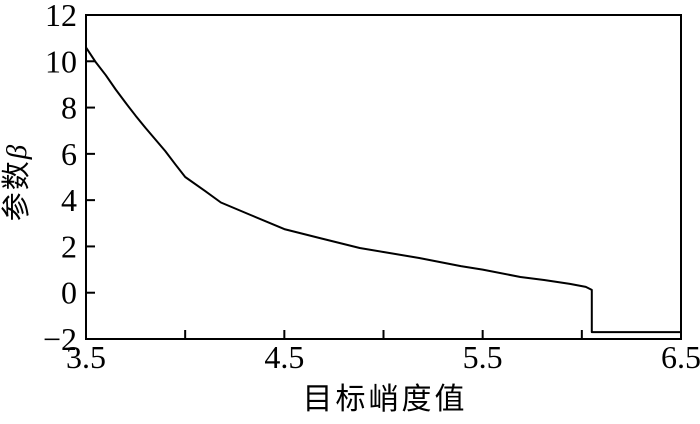 Image resolution: width=700 pixels, height=424 pixels. I want to click on y-axis-title-text: 参数, so click(16, 190).